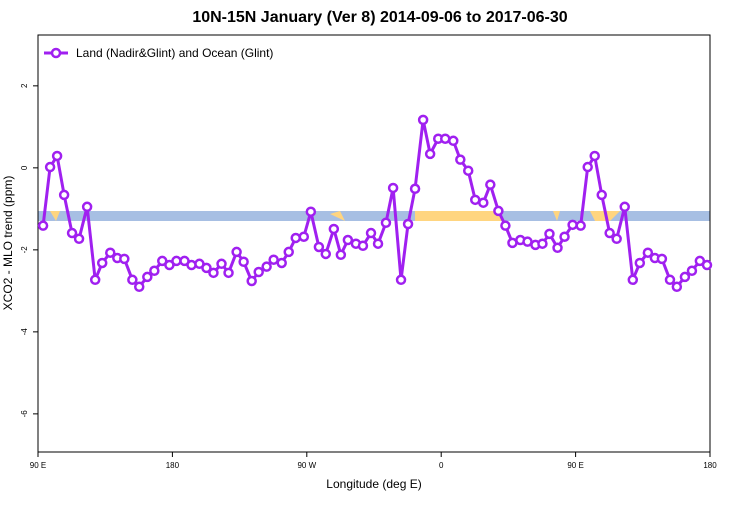  I want to click on y-tick-label: -6, so click(24, 414).